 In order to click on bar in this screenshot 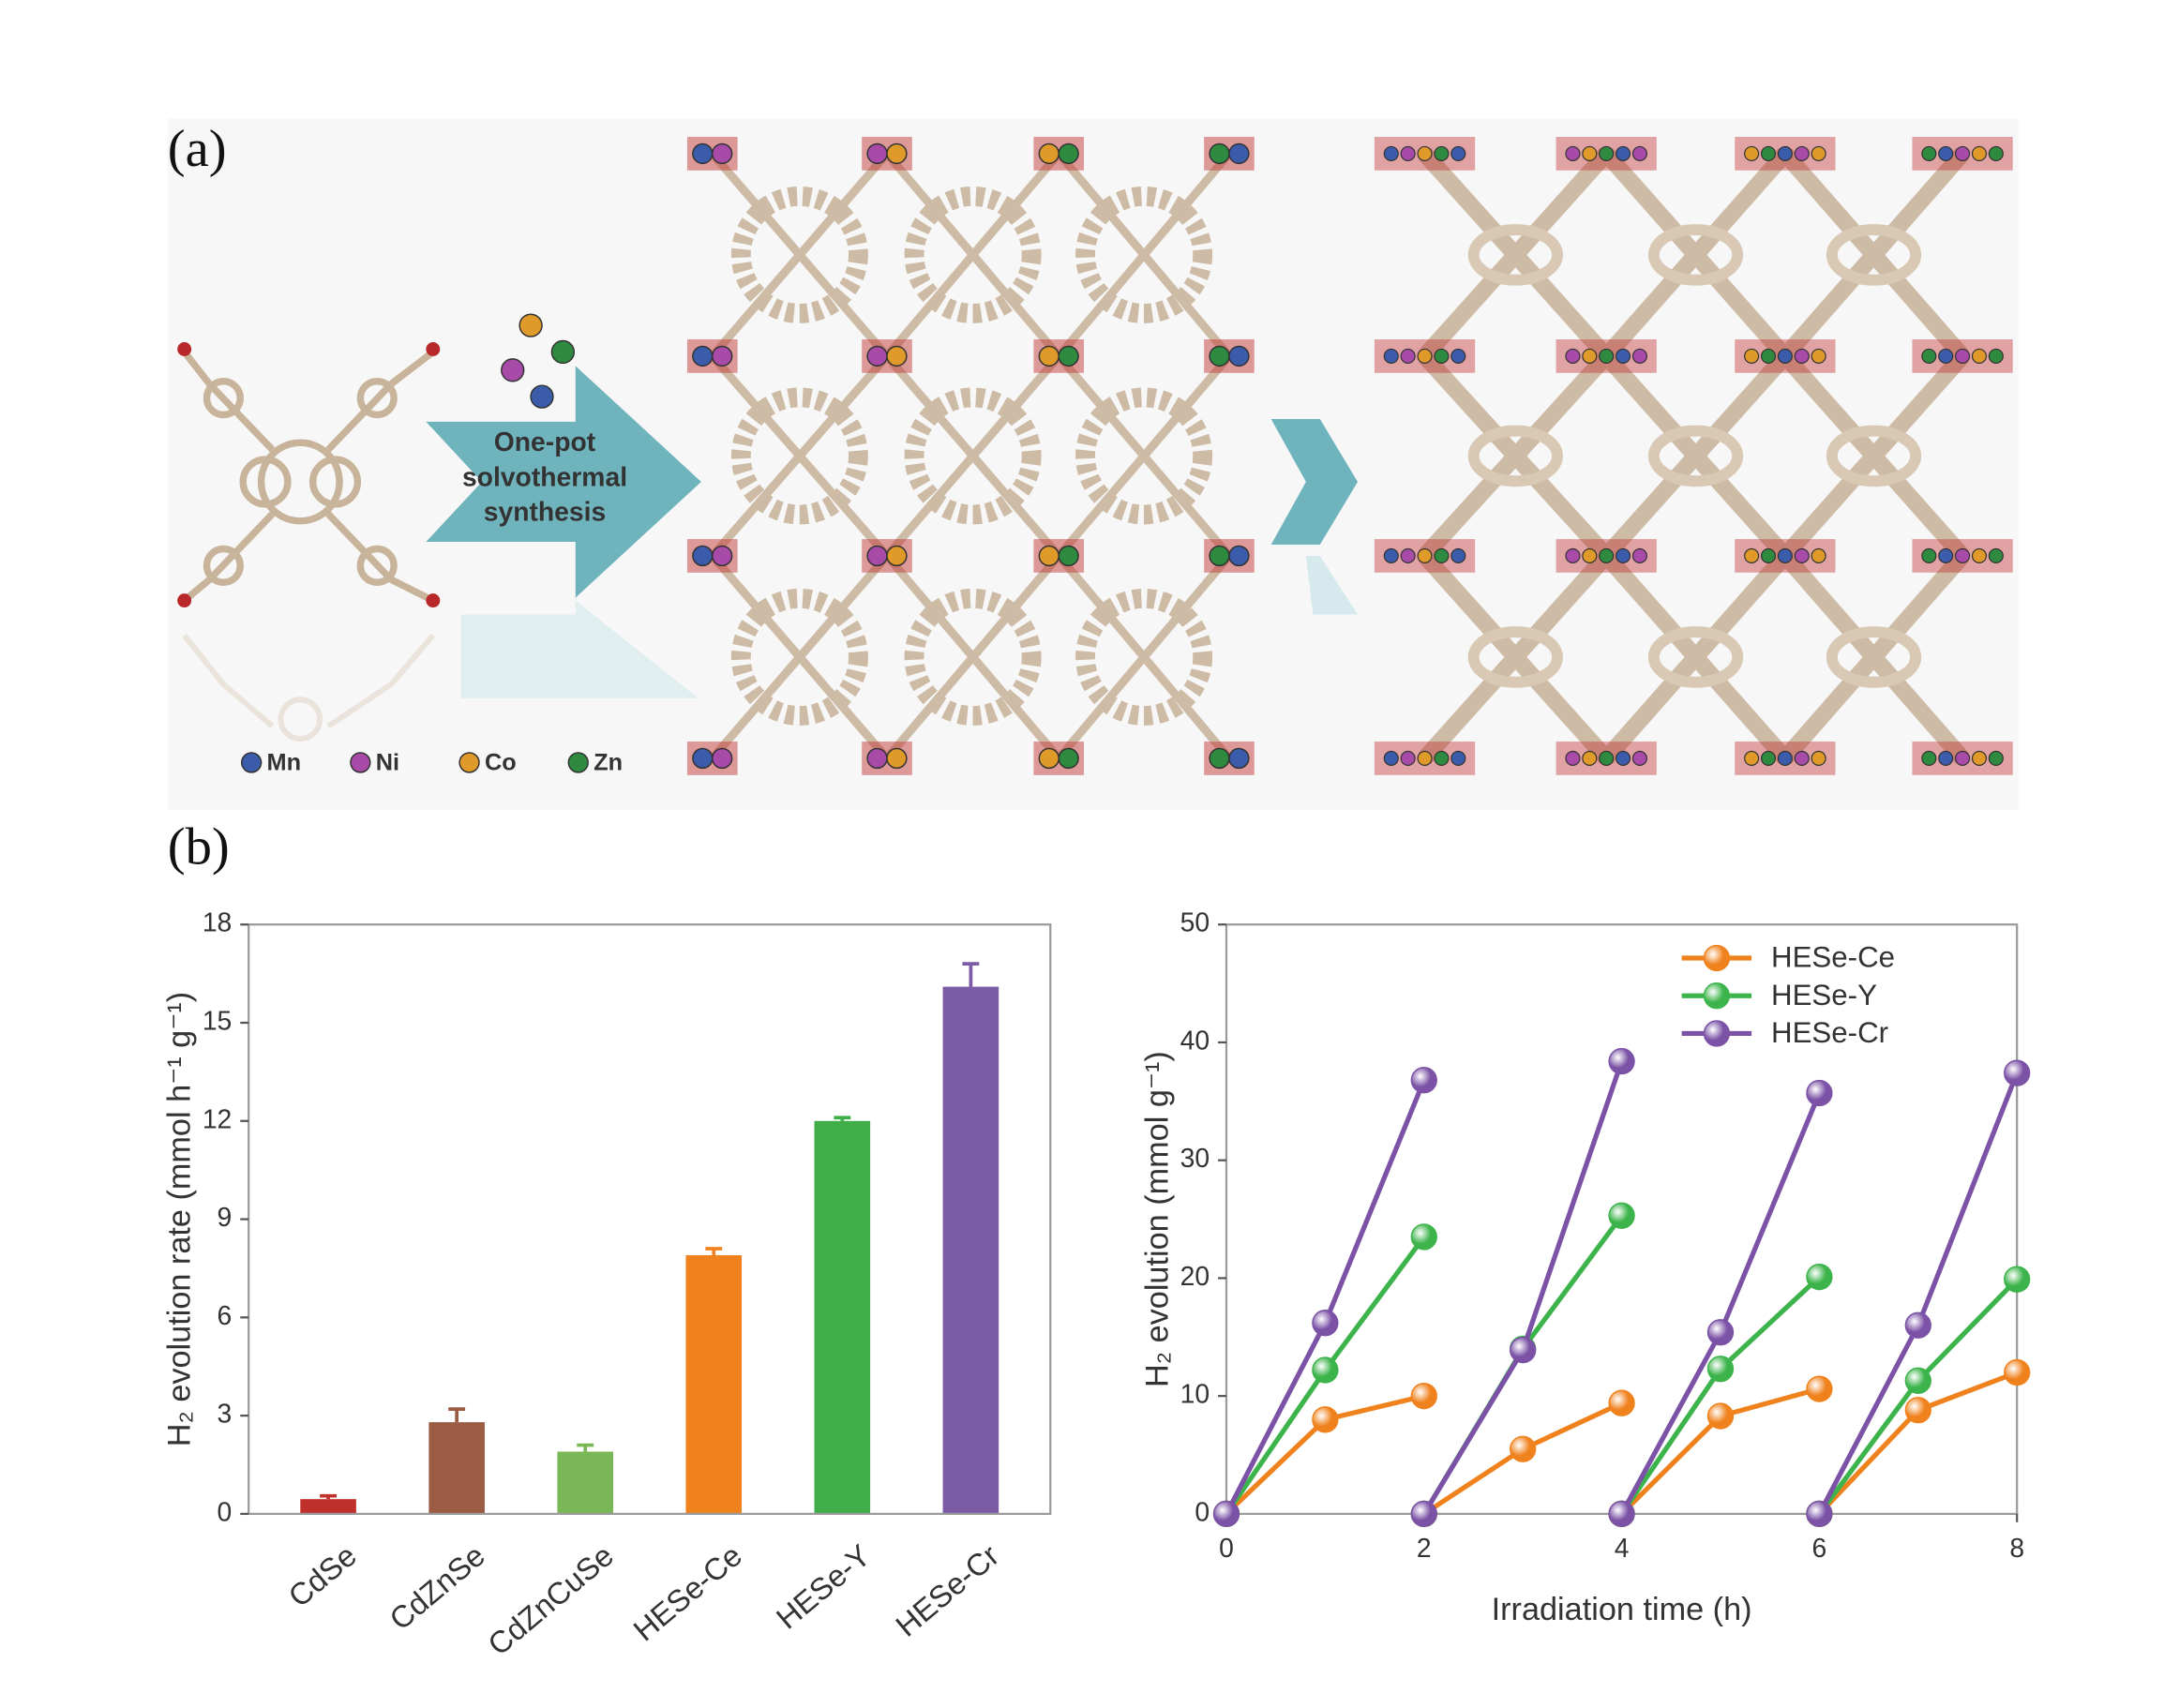, I will do `click(456, 1468)`.